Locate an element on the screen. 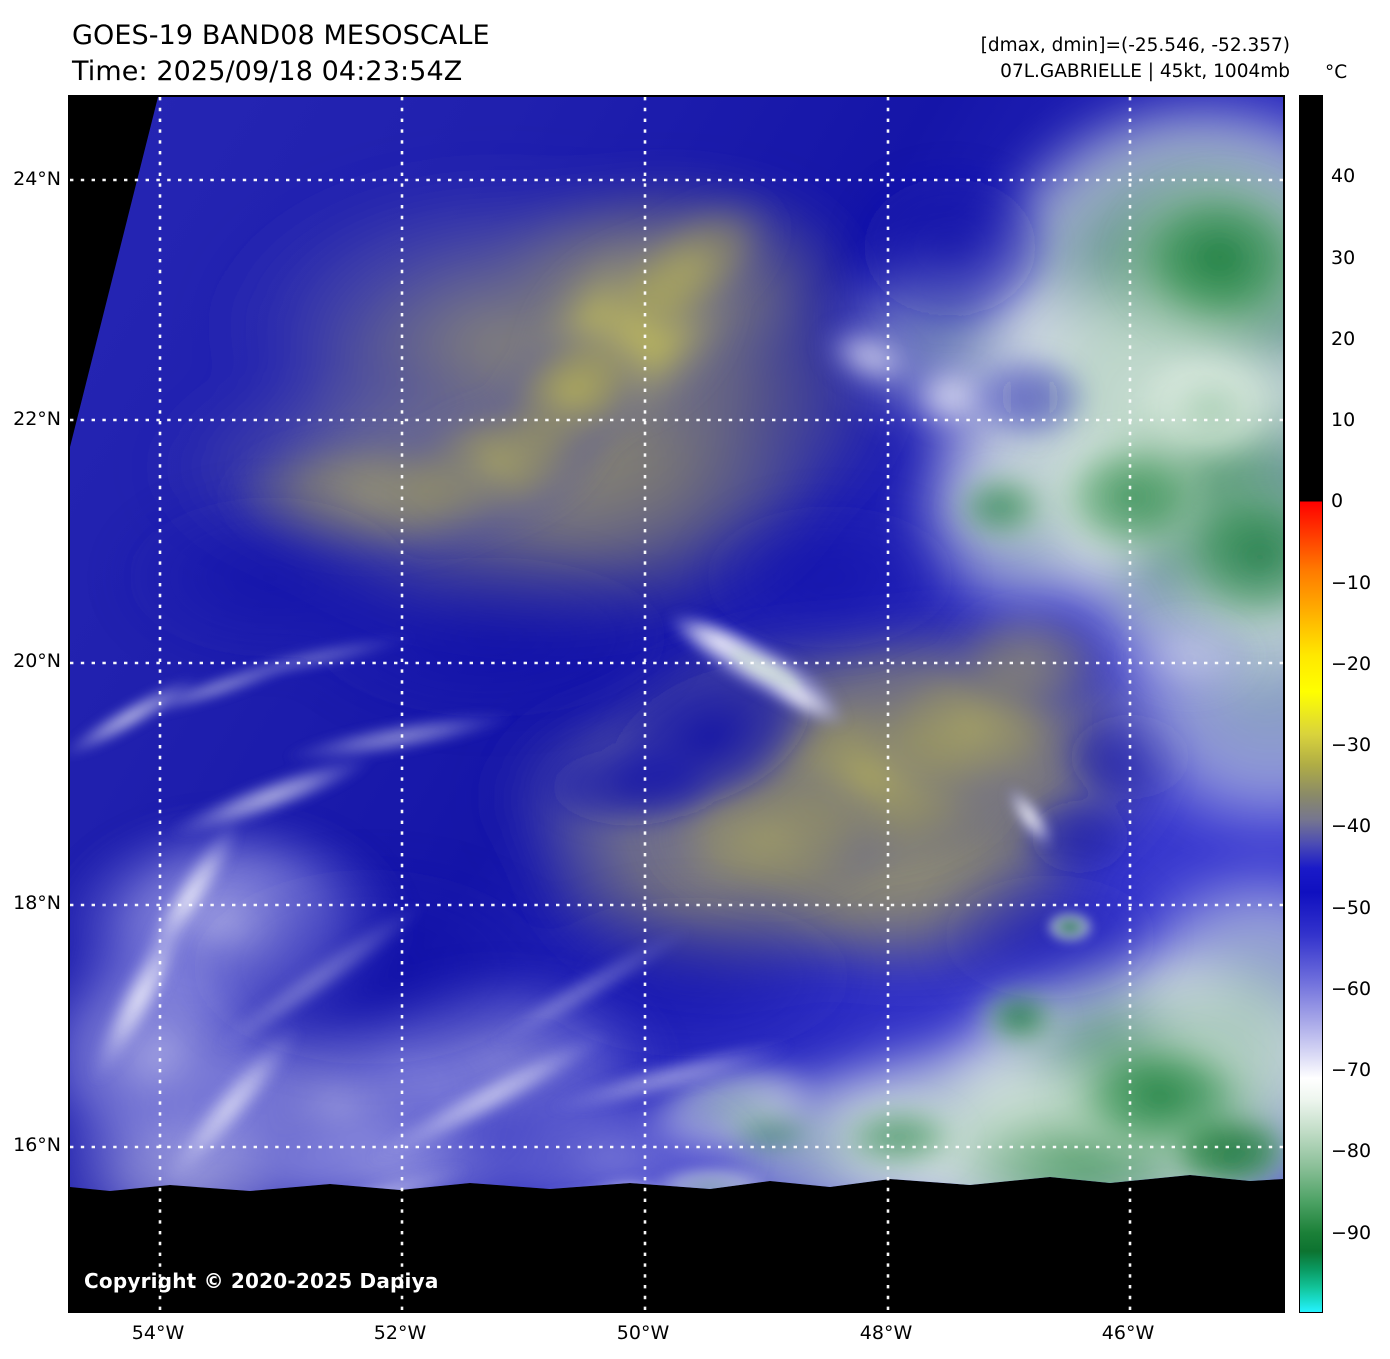 This screenshot has height=1359, width=1390. colorbar-unit-label: °C is located at coordinates (1336, 72).